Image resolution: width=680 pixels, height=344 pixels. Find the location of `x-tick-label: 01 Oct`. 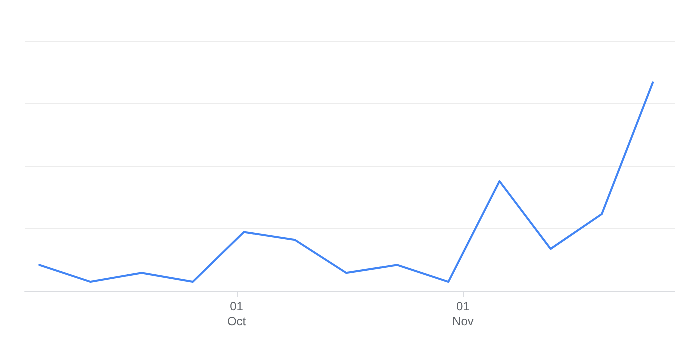

x-tick-label: 01 Oct is located at coordinates (237, 314).